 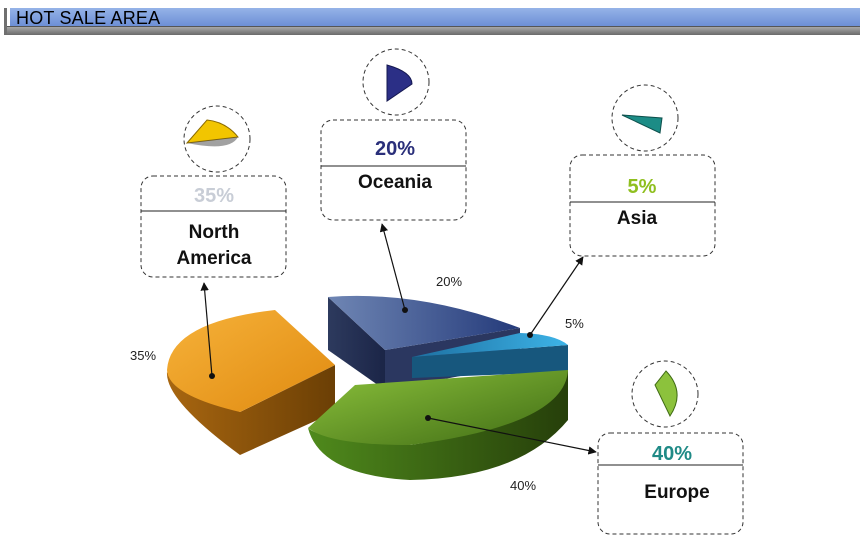 I want to click on pie-wedge-icon-asia, so click(x=642, y=124).